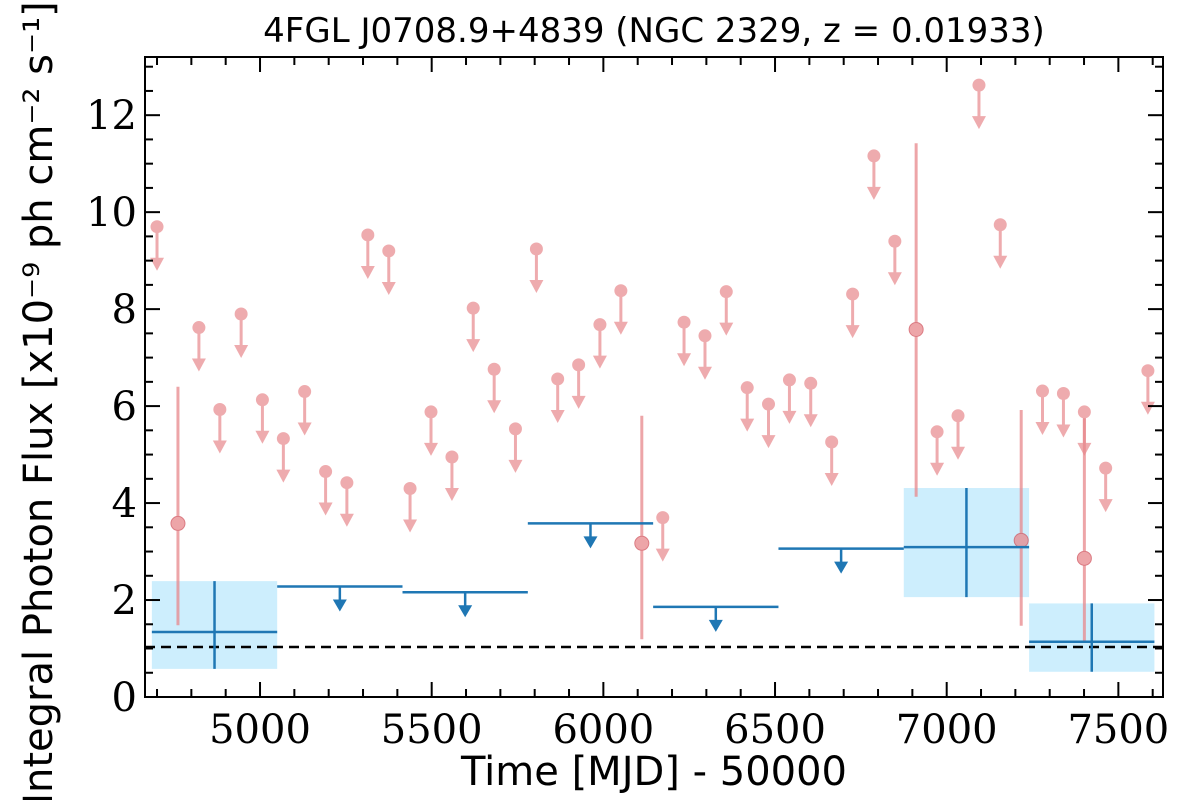 The image size is (1200, 800). What do you see at coordinates (39, 400) in the screenshot?
I see `y-axis-label: Integral Photon Flux [x10⁻⁹ ph cm⁻² s⁻¹]` at bounding box center [39, 400].